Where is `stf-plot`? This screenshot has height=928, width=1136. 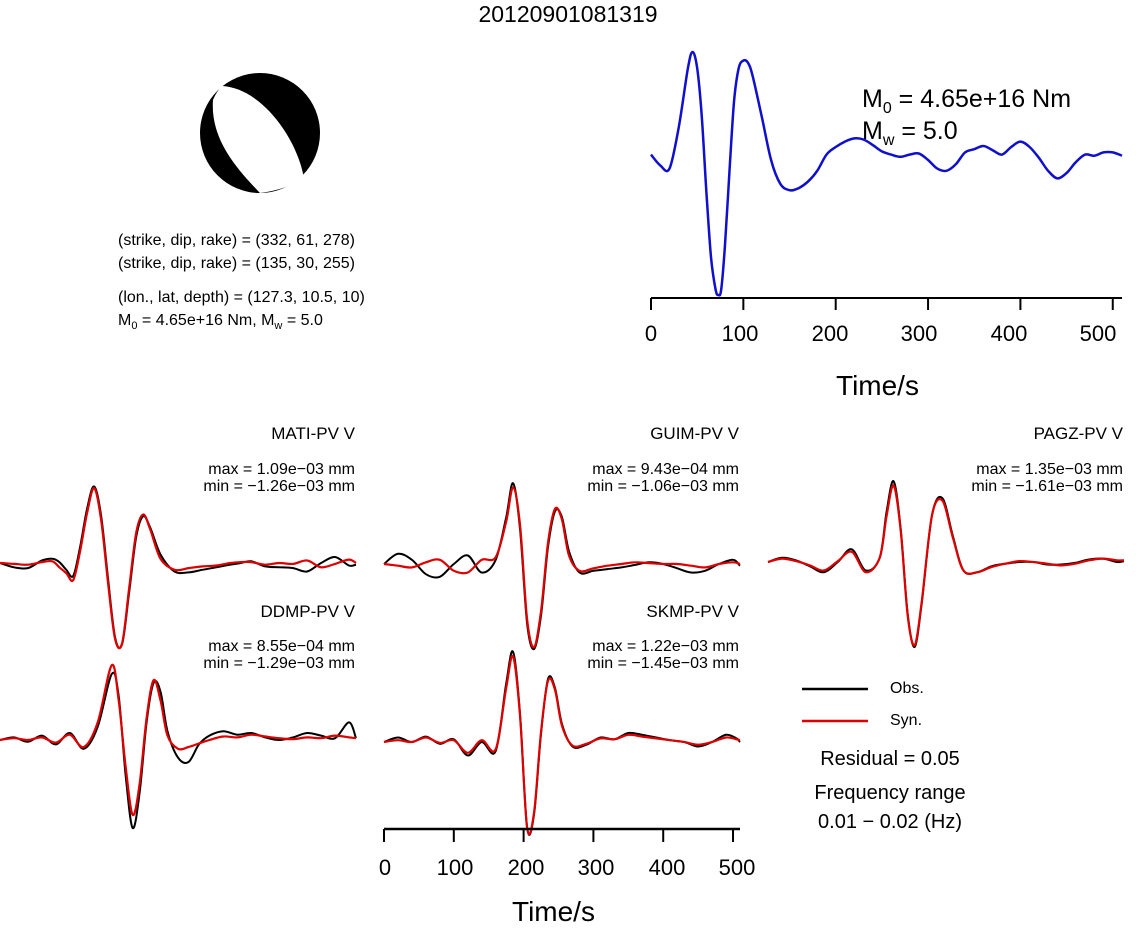
stf-plot is located at coordinates (886, 180).